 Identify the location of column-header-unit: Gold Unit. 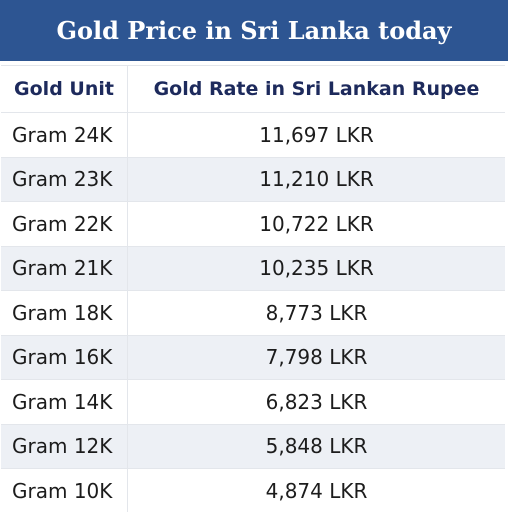
(64, 89).